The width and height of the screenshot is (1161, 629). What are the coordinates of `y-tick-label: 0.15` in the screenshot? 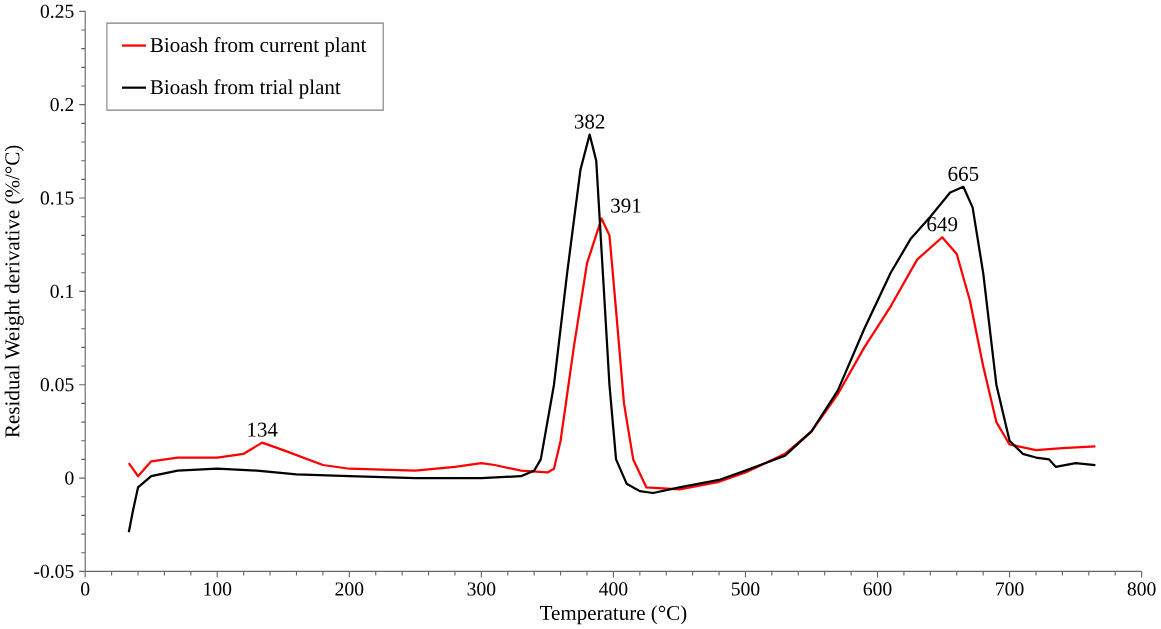 It's located at (57, 198).